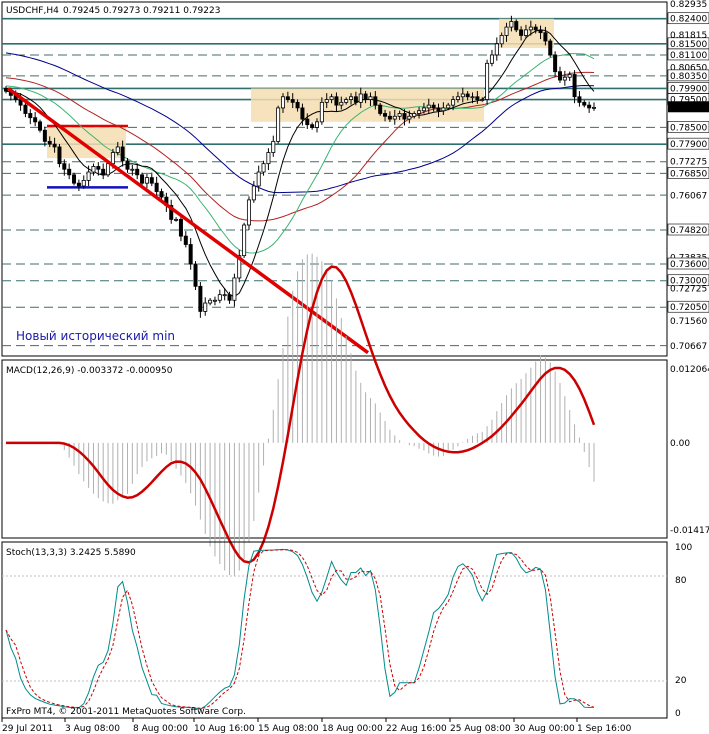 This screenshot has width=709, height=734. Describe the element at coordinates (681, 681) in the screenshot. I see `stoch-axis-label: 20` at that location.